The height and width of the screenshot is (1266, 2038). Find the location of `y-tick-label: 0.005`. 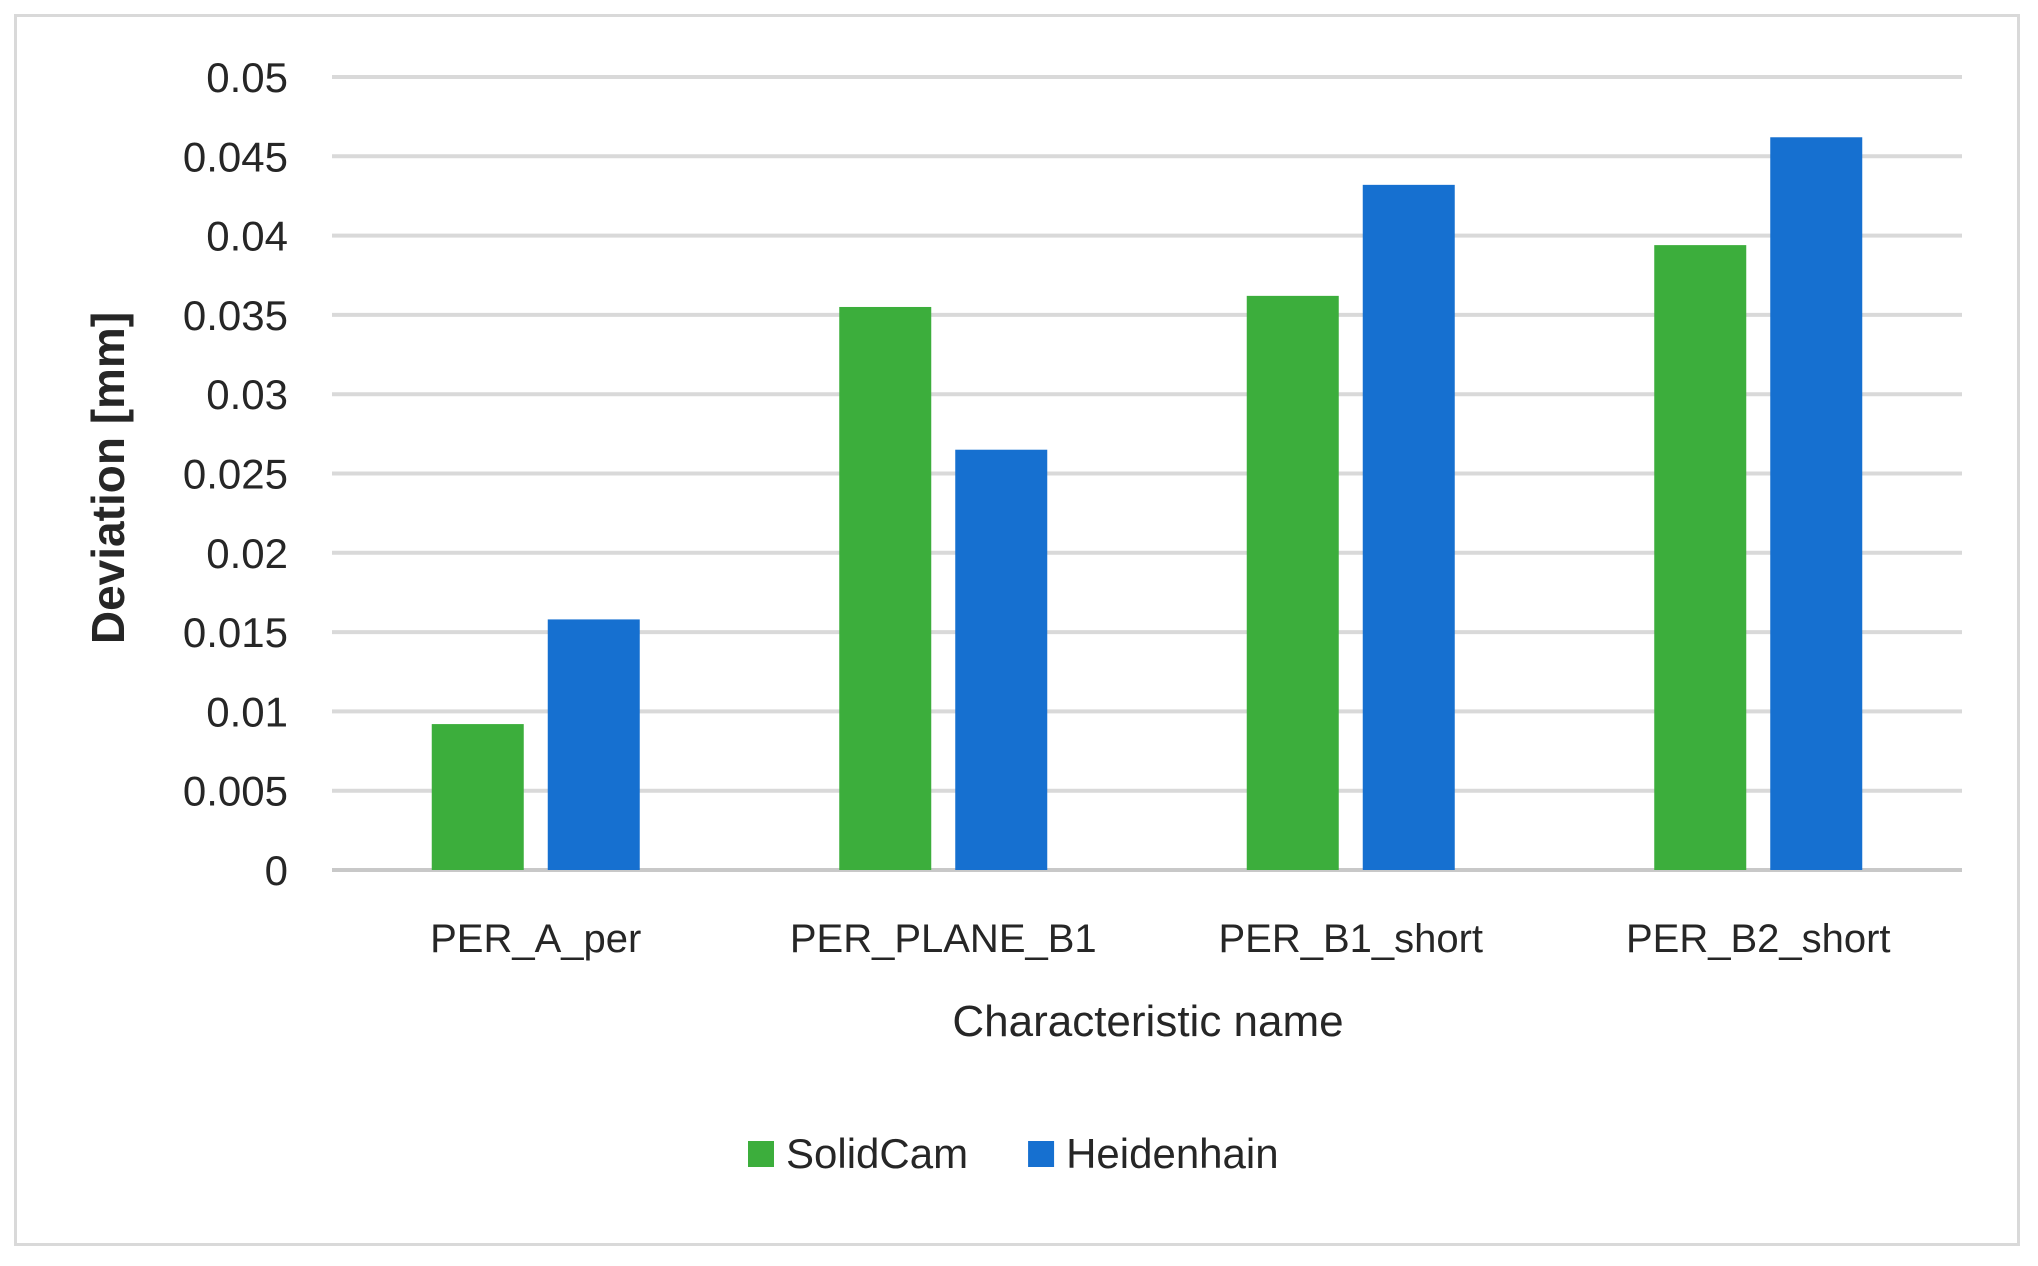

y-tick-label: 0.005 is located at coordinates (235, 791).